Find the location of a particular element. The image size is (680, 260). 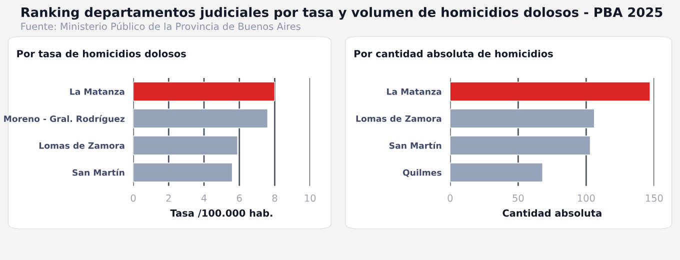

x-axis-title: Cantidad absoluta is located at coordinates (552, 213).